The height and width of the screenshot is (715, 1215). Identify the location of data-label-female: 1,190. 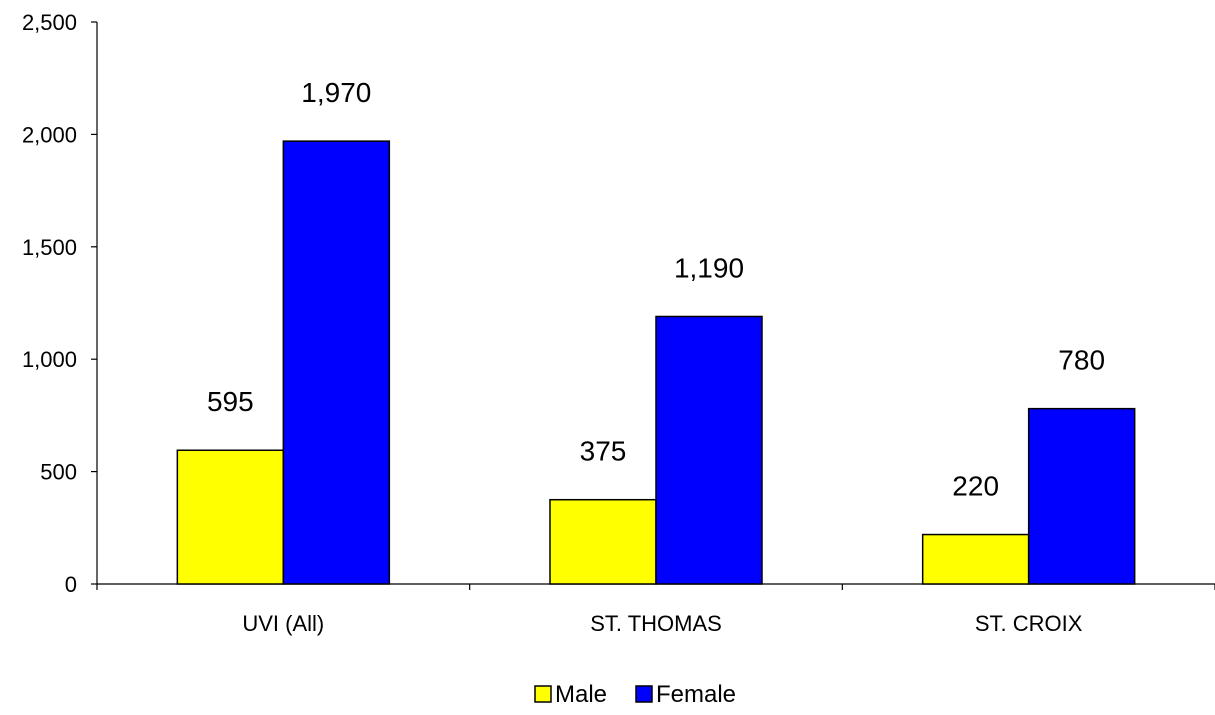
(709, 267).